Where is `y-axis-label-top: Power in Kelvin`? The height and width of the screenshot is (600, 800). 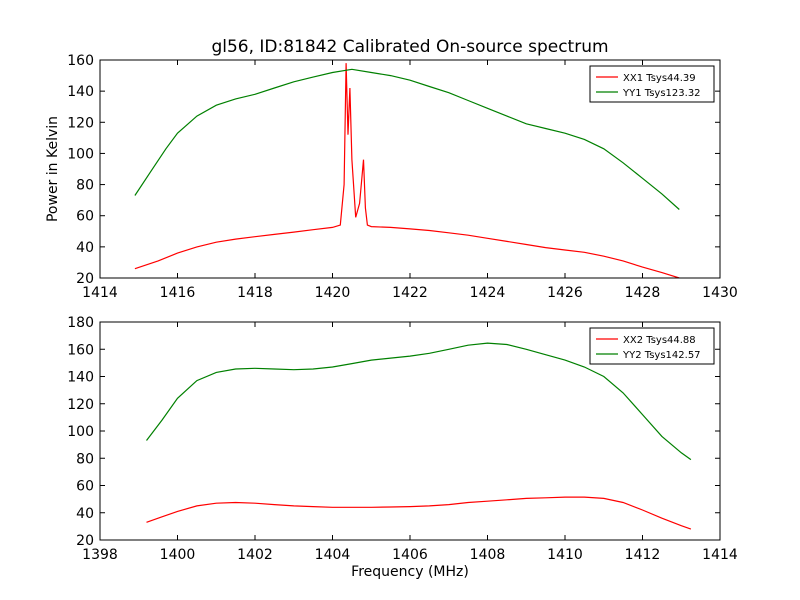 y-axis-label-top: Power in Kelvin is located at coordinates (53, 169).